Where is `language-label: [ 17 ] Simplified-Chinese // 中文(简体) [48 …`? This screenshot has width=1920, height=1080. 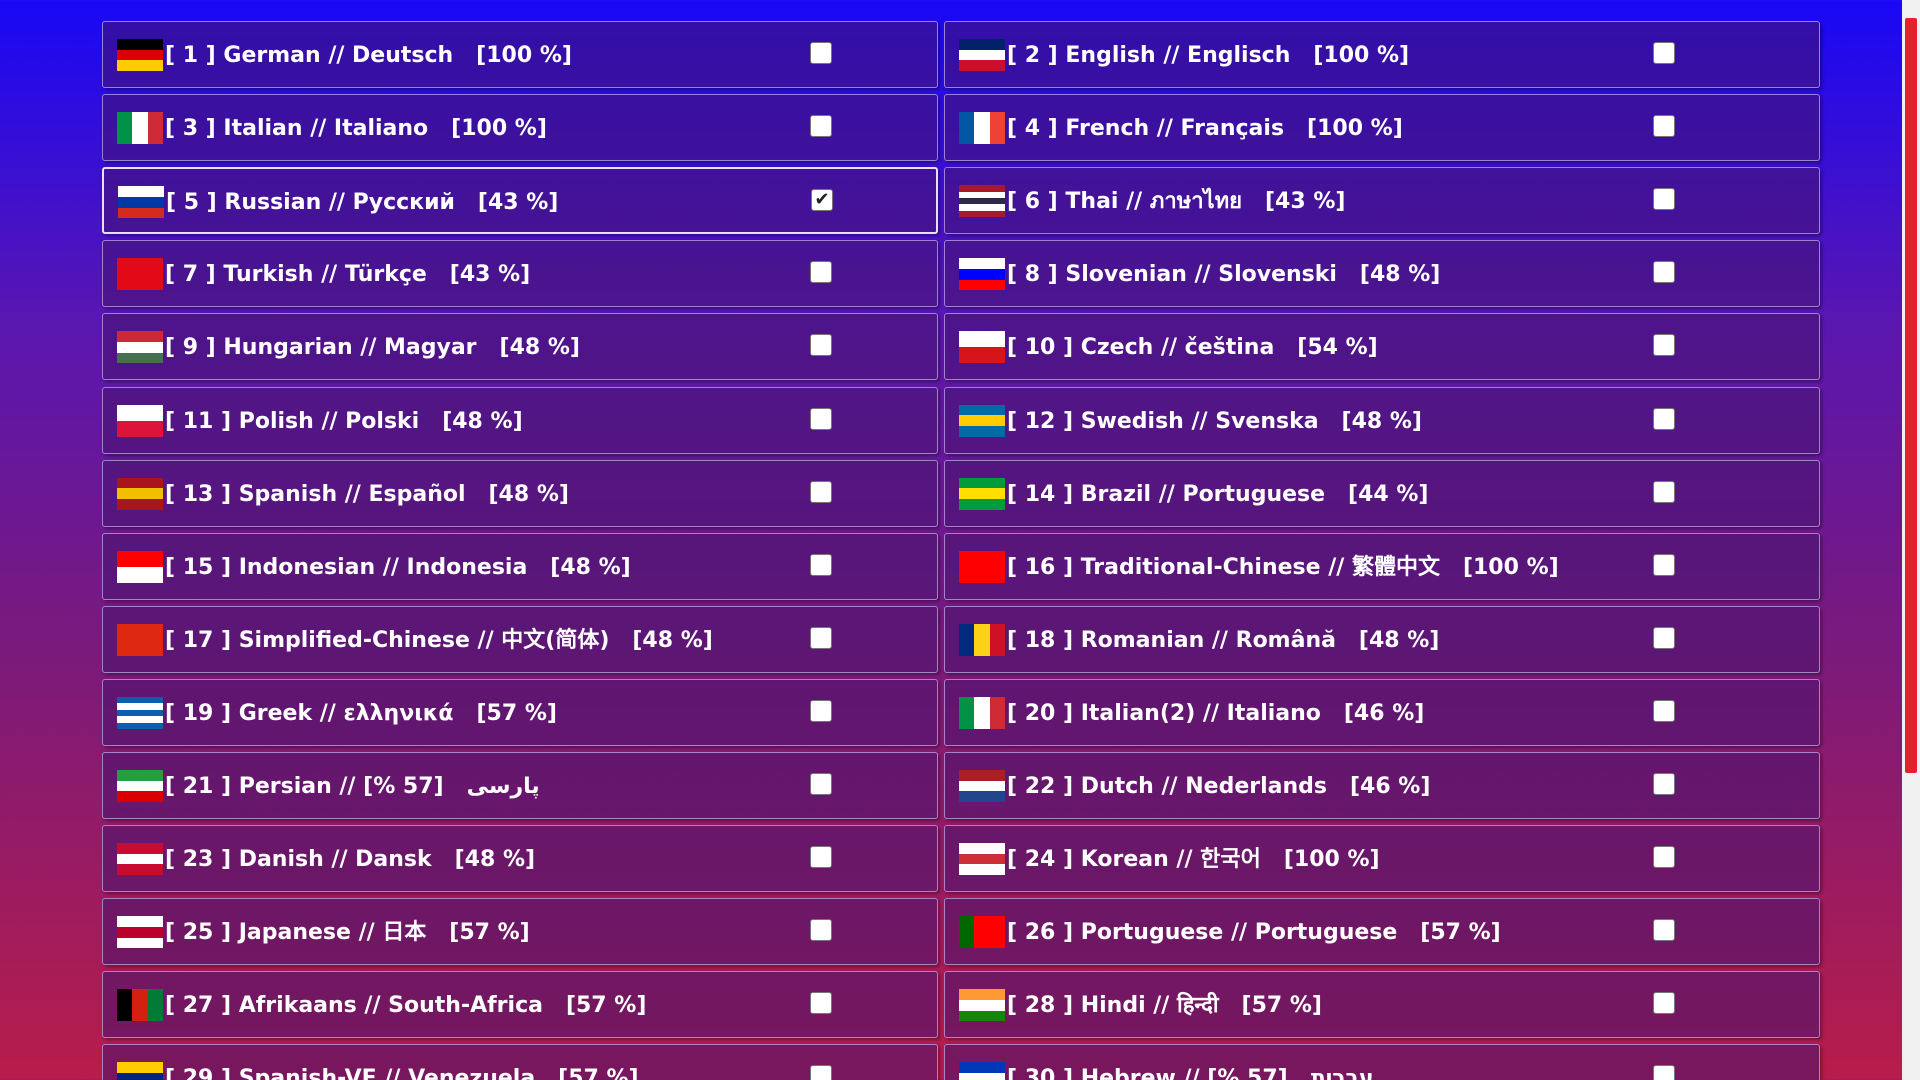
language-label: [ 17 ] Simplified-Chinese // 中文(简体) [48 … is located at coordinates (439, 640).